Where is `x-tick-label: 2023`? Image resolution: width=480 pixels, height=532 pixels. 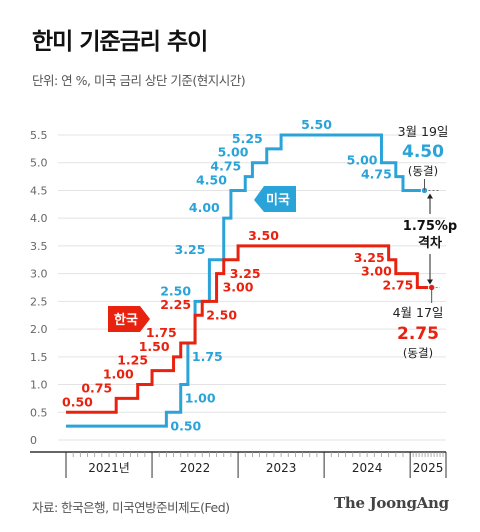 x-tick-label: 2023 is located at coordinates (281, 468).